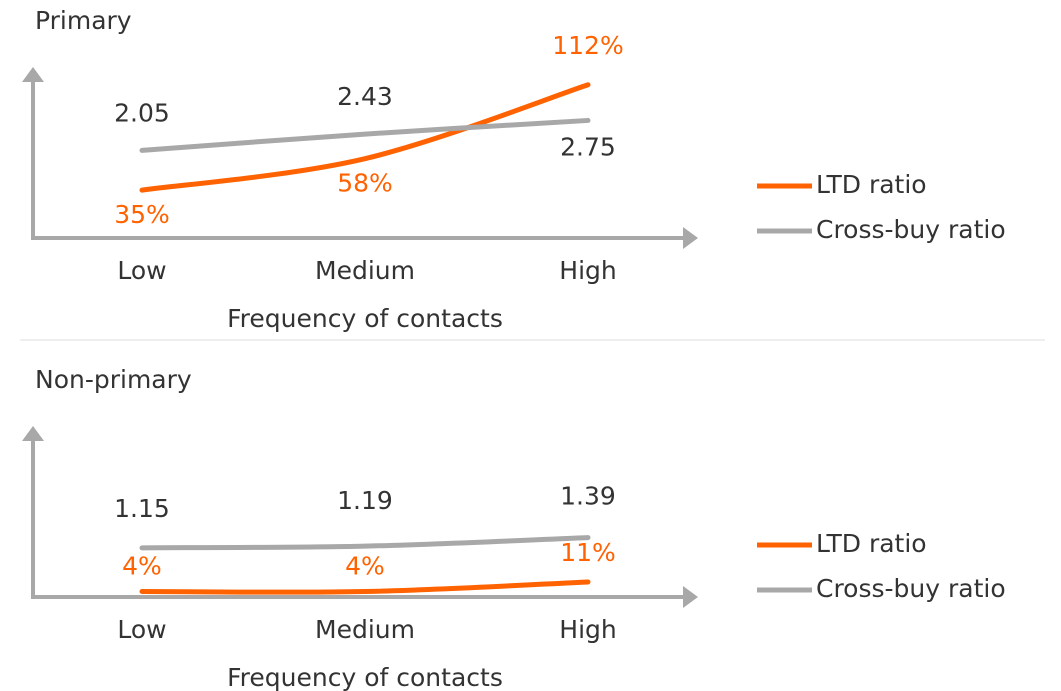 The height and width of the screenshot is (691, 1061). Describe the element at coordinates (588, 552) in the screenshot. I see `data-label: 11%` at that location.